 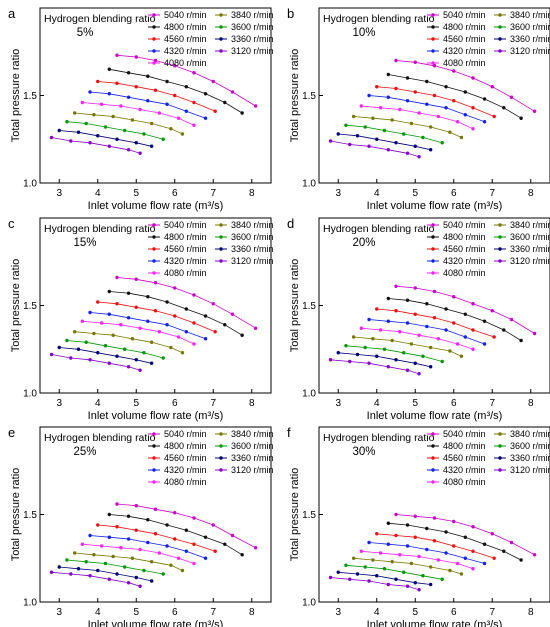 I want to click on legend-label: 5040 r/min, so click(x=185, y=225).